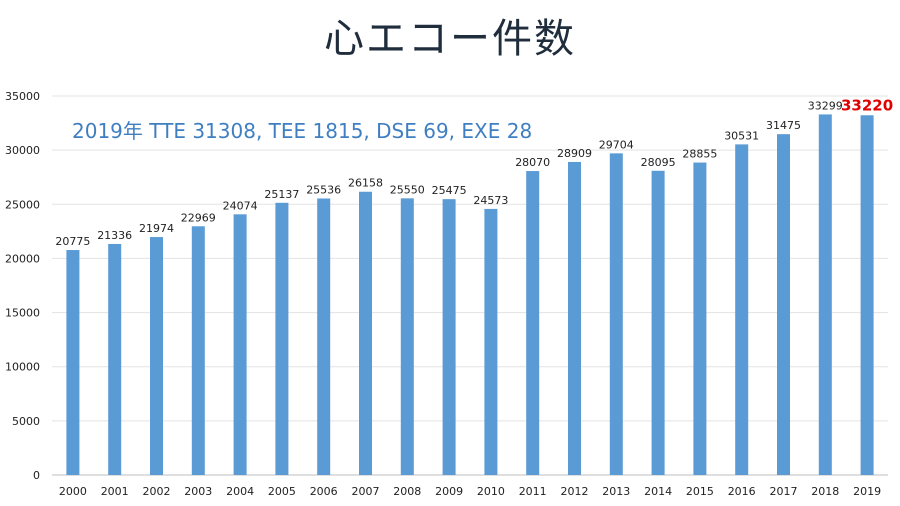 This screenshot has width=900, height=506. I want to click on bar-2015, so click(700, 318).